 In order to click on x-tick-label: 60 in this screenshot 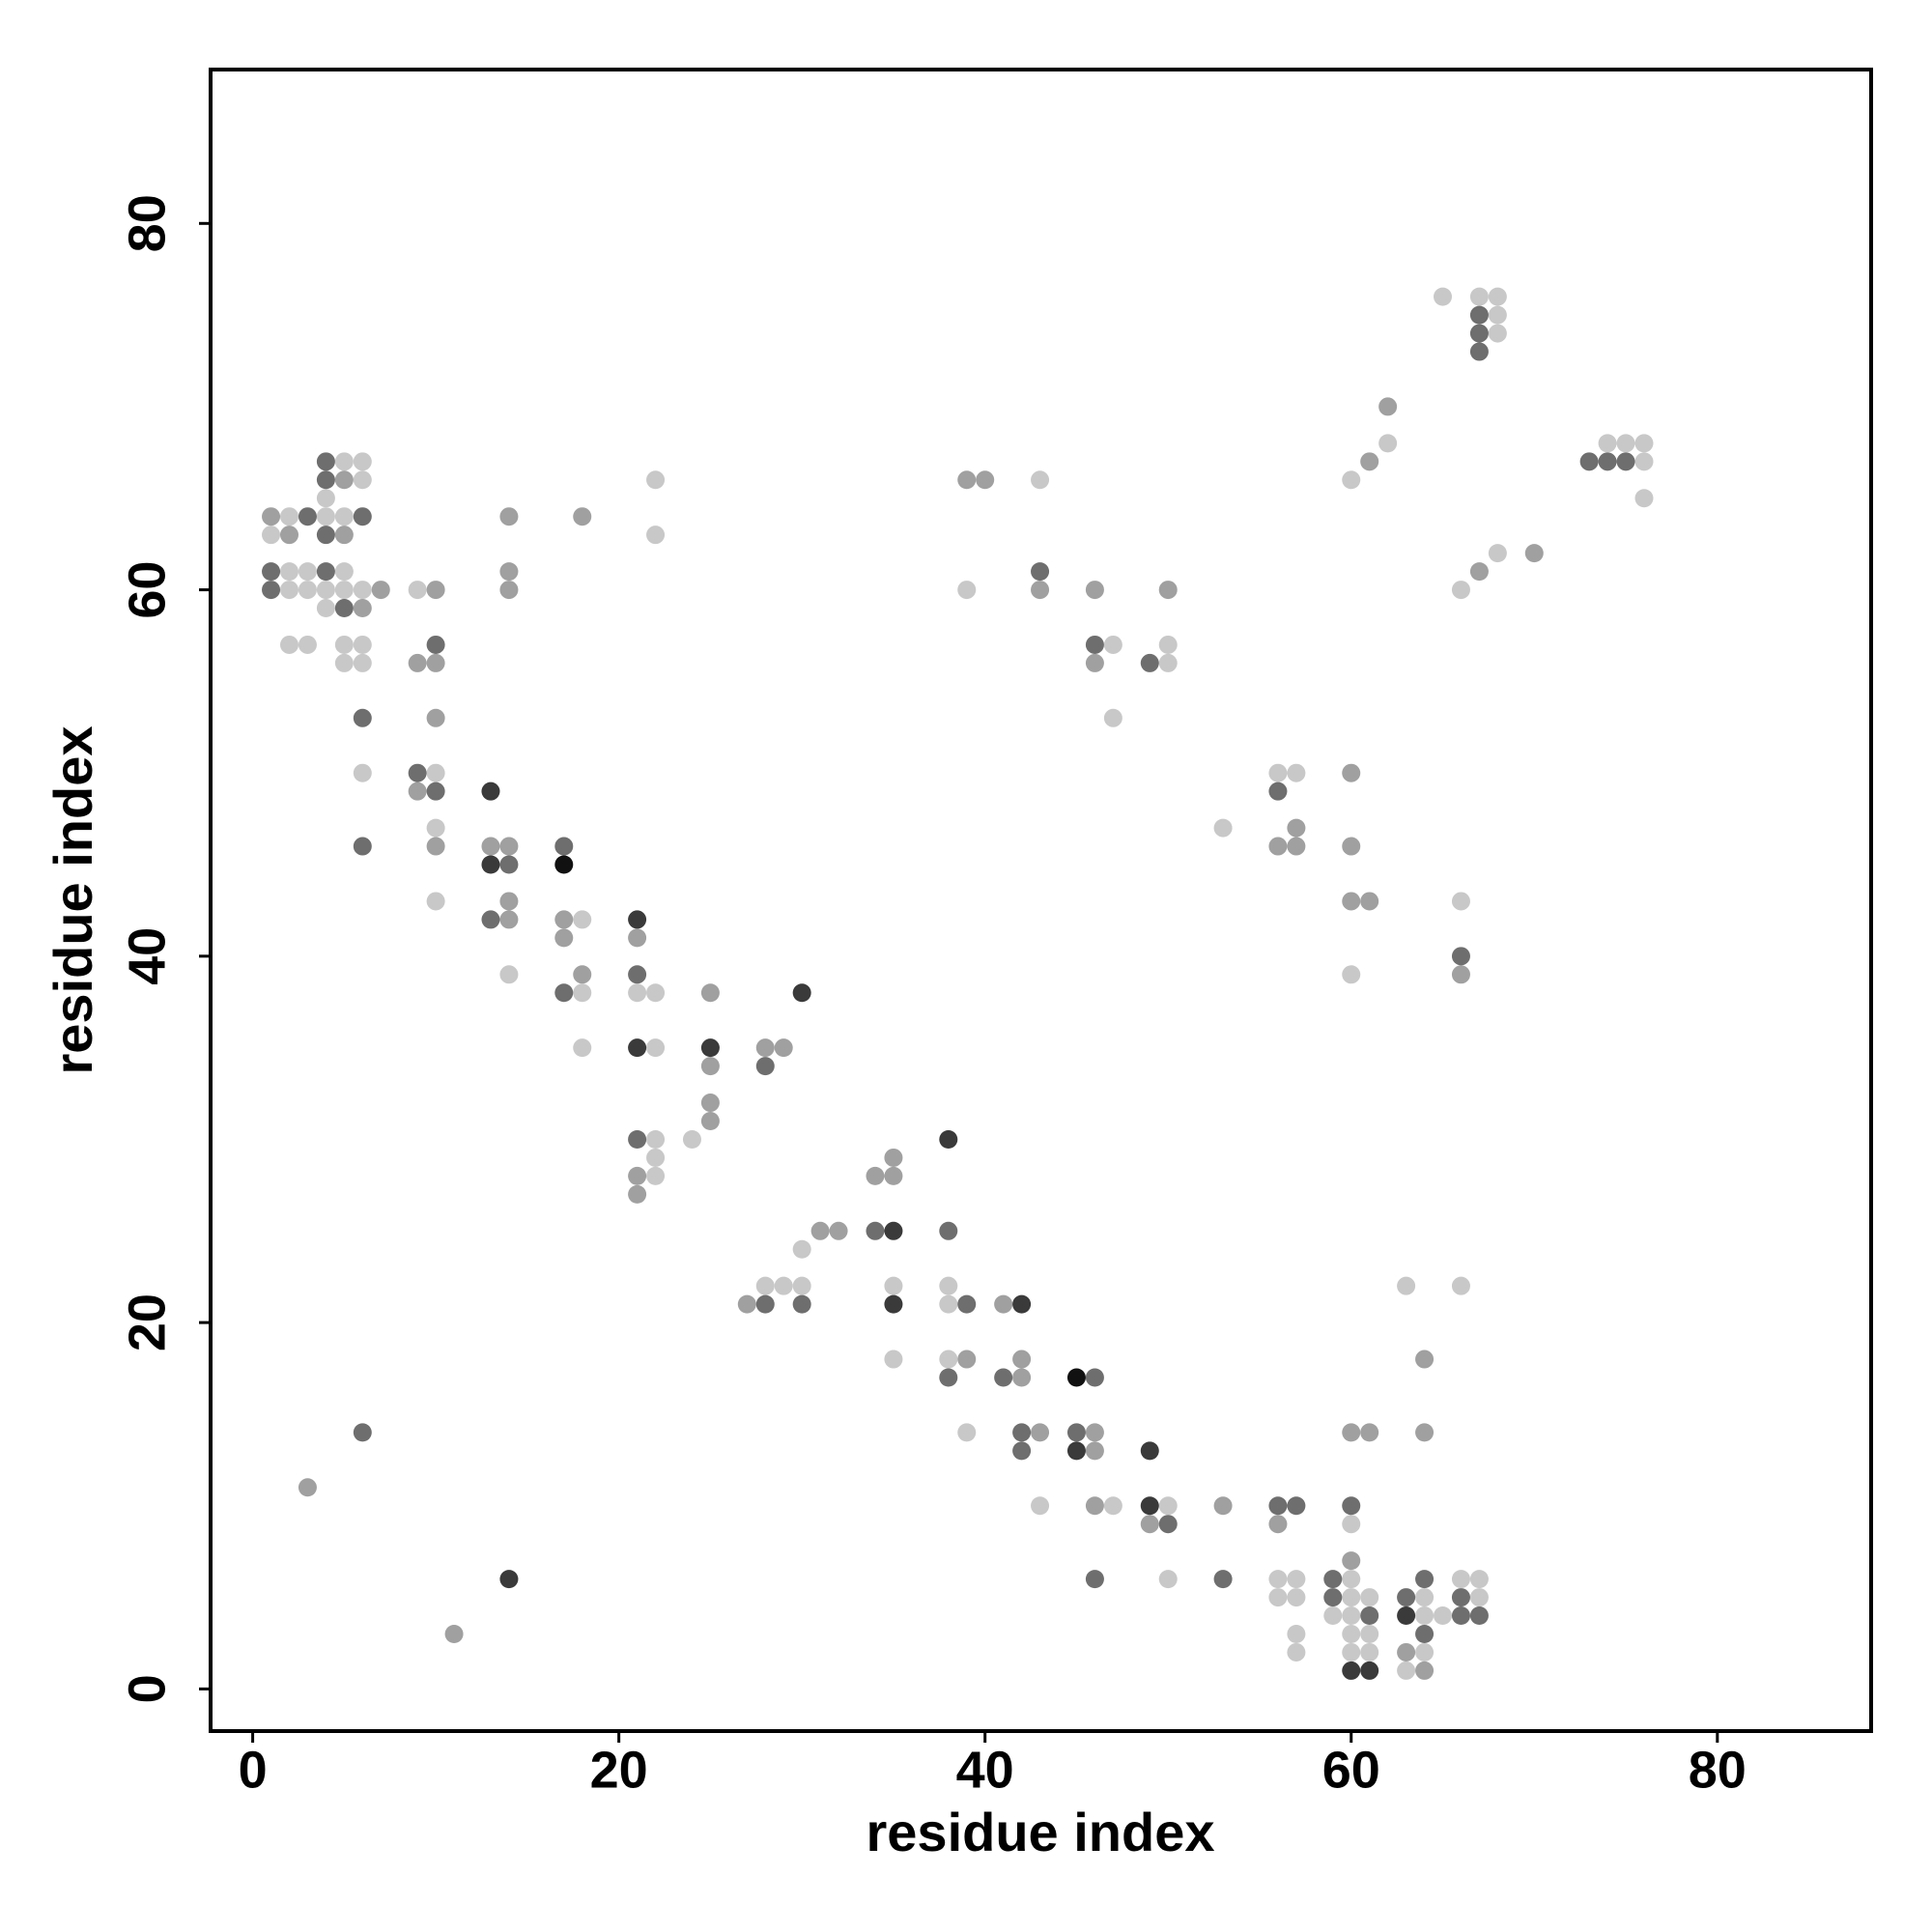, I will do `click(1351, 1770)`.